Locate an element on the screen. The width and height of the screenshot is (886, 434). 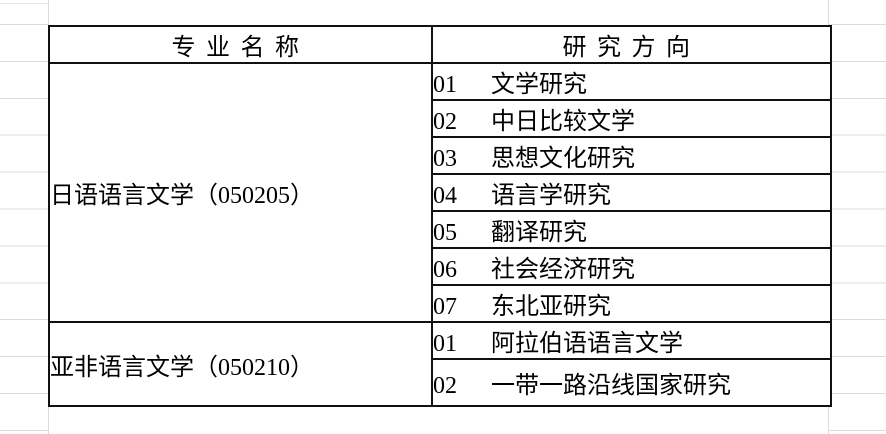
table-row: 02 中日比较文学 is located at coordinates (440, 118).